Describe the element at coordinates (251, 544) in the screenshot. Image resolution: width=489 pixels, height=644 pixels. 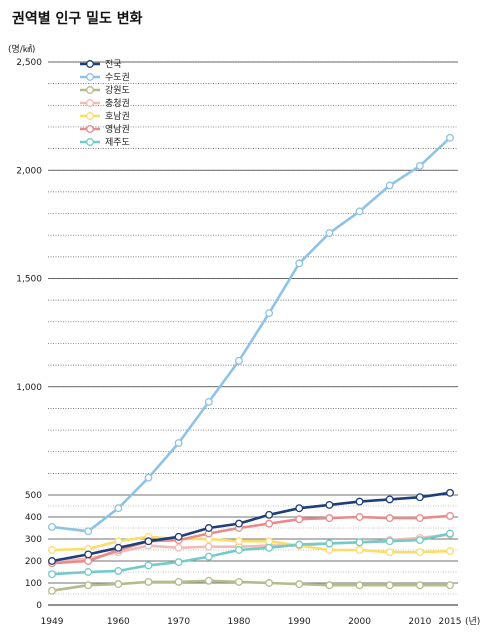
I see `series-line-호남권` at that location.